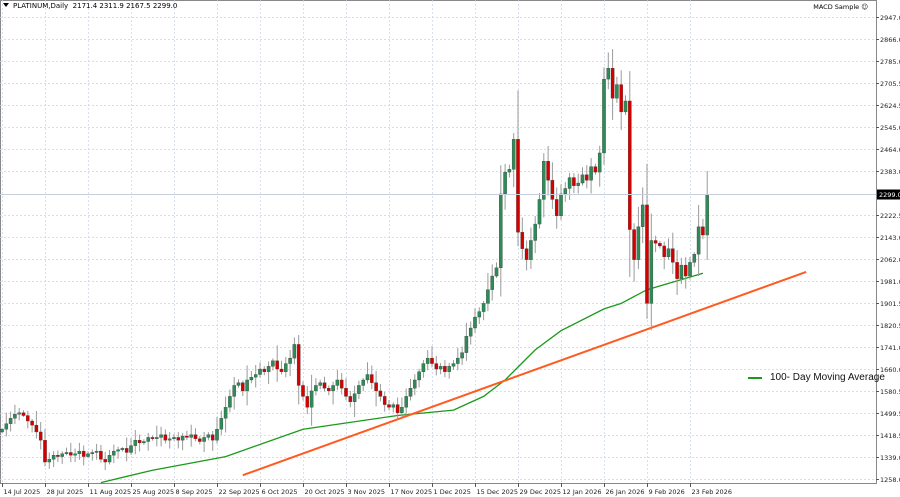 This screenshot has width=900, height=497. Describe the element at coordinates (6, 5) in the screenshot. I see `collapse-triangle-icon` at that location.